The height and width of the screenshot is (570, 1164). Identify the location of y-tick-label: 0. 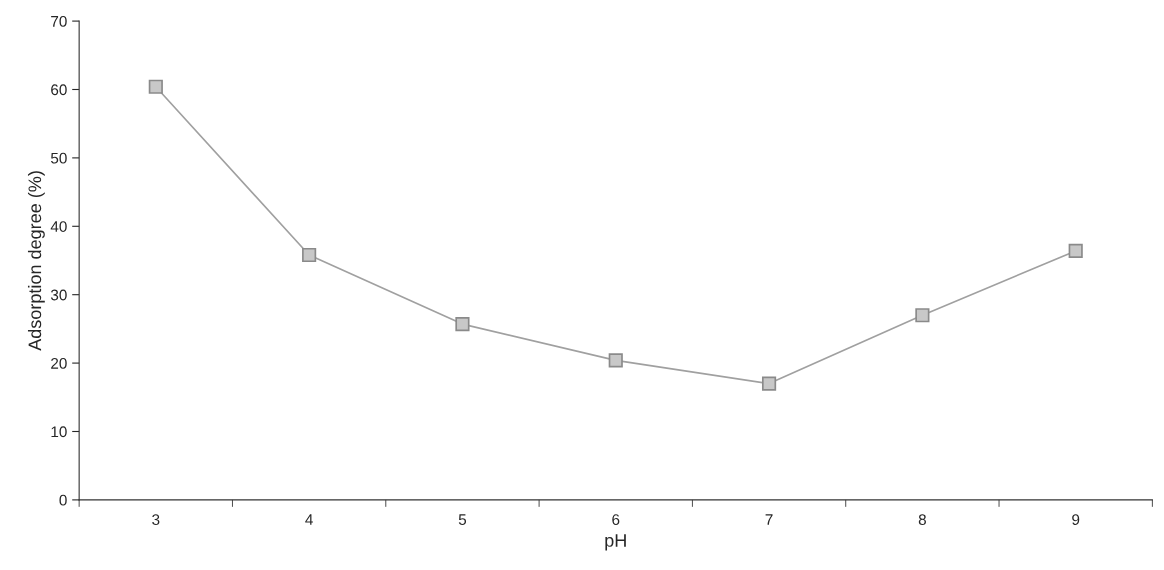
(63, 500).